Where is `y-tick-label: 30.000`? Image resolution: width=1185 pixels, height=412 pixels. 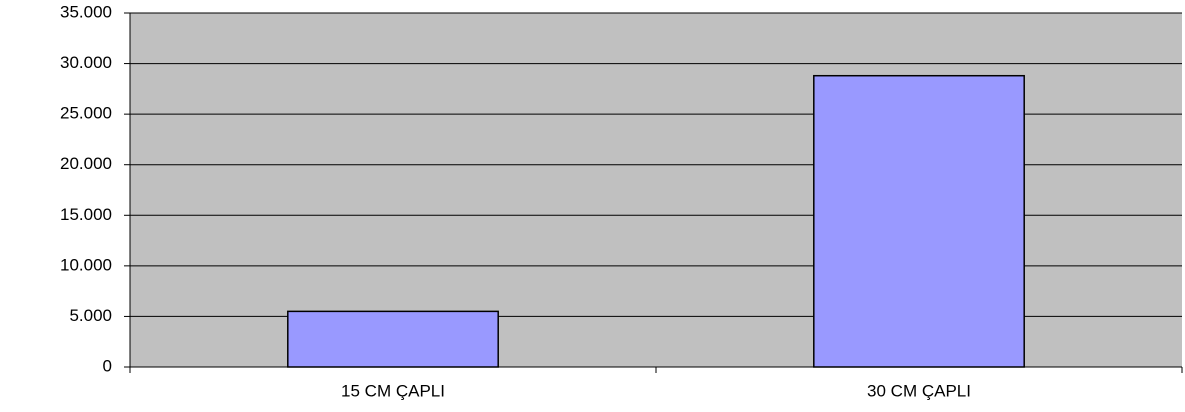
y-tick-label: 30.000 is located at coordinates (86, 62).